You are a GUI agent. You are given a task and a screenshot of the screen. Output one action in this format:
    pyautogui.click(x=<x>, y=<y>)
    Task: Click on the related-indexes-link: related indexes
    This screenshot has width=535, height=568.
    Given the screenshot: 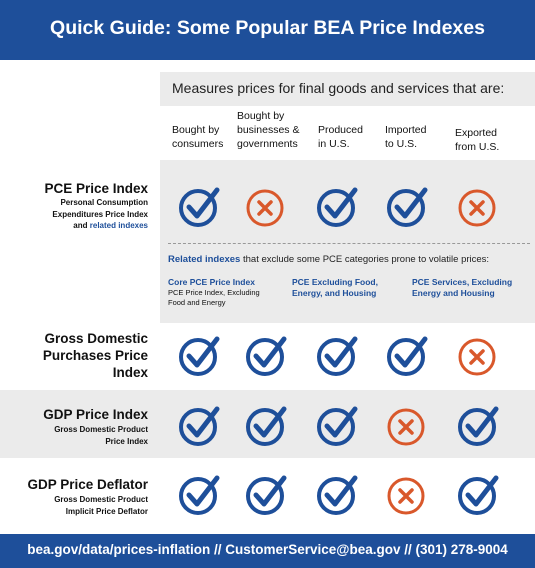 What is the action you would take?
    pyautogui.click(x=118, y=225)
    